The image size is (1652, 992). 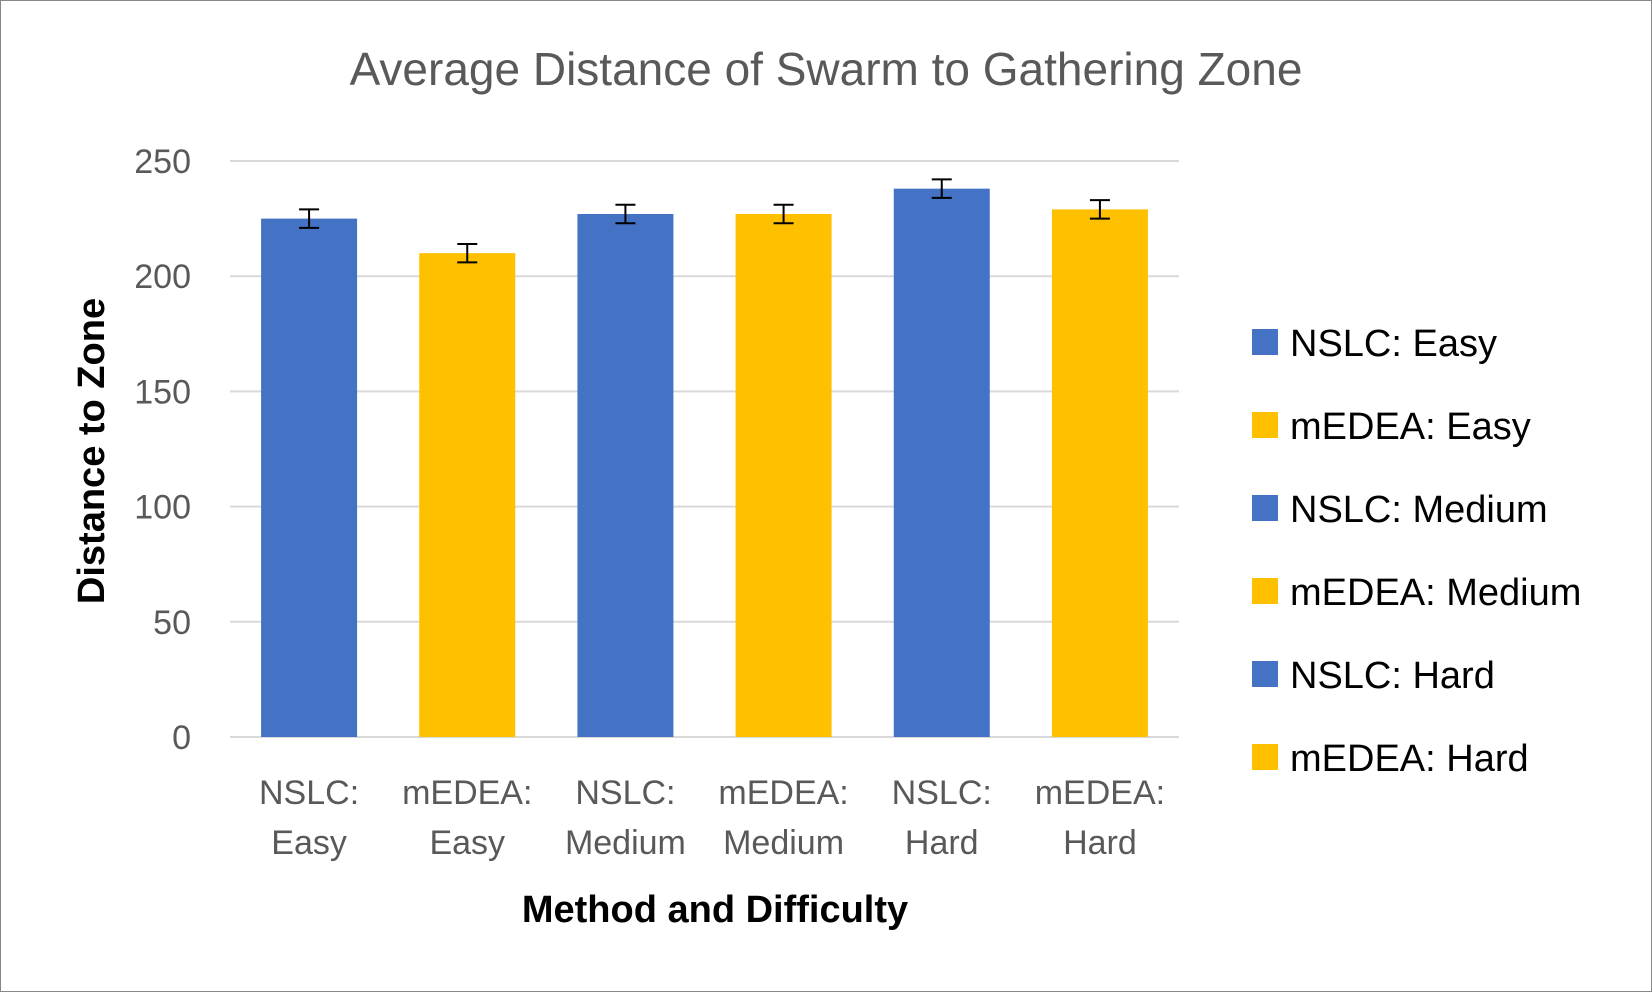 I want to click on legend-item: NSLC: Medium, so click(x=1400, y=510).